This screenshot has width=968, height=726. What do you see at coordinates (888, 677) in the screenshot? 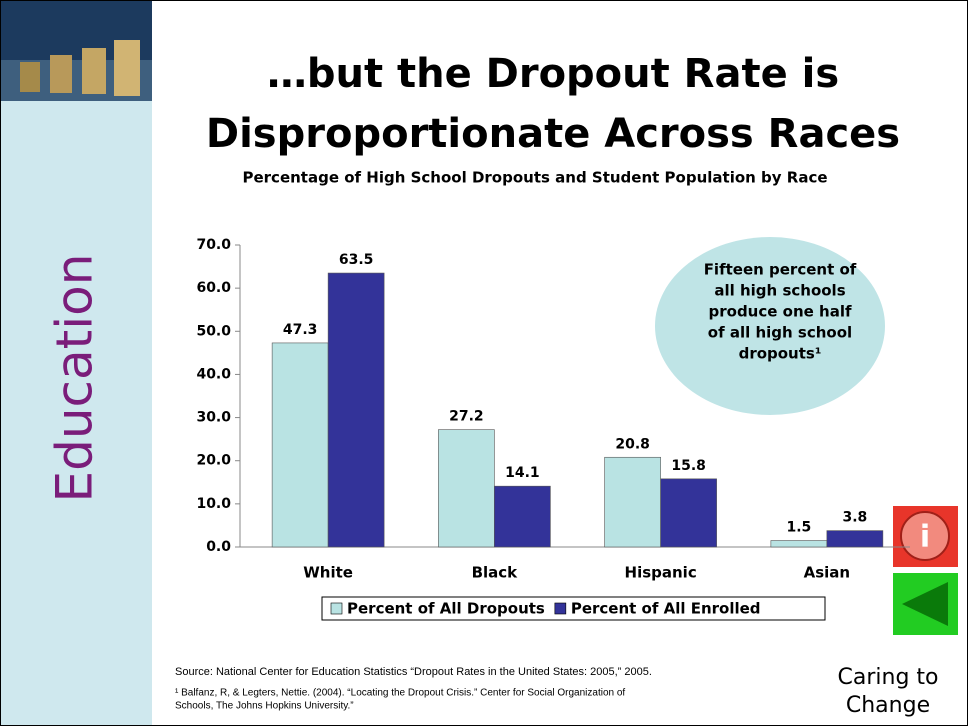
I see `footer: Caring to` at bounding box center [888, 677].